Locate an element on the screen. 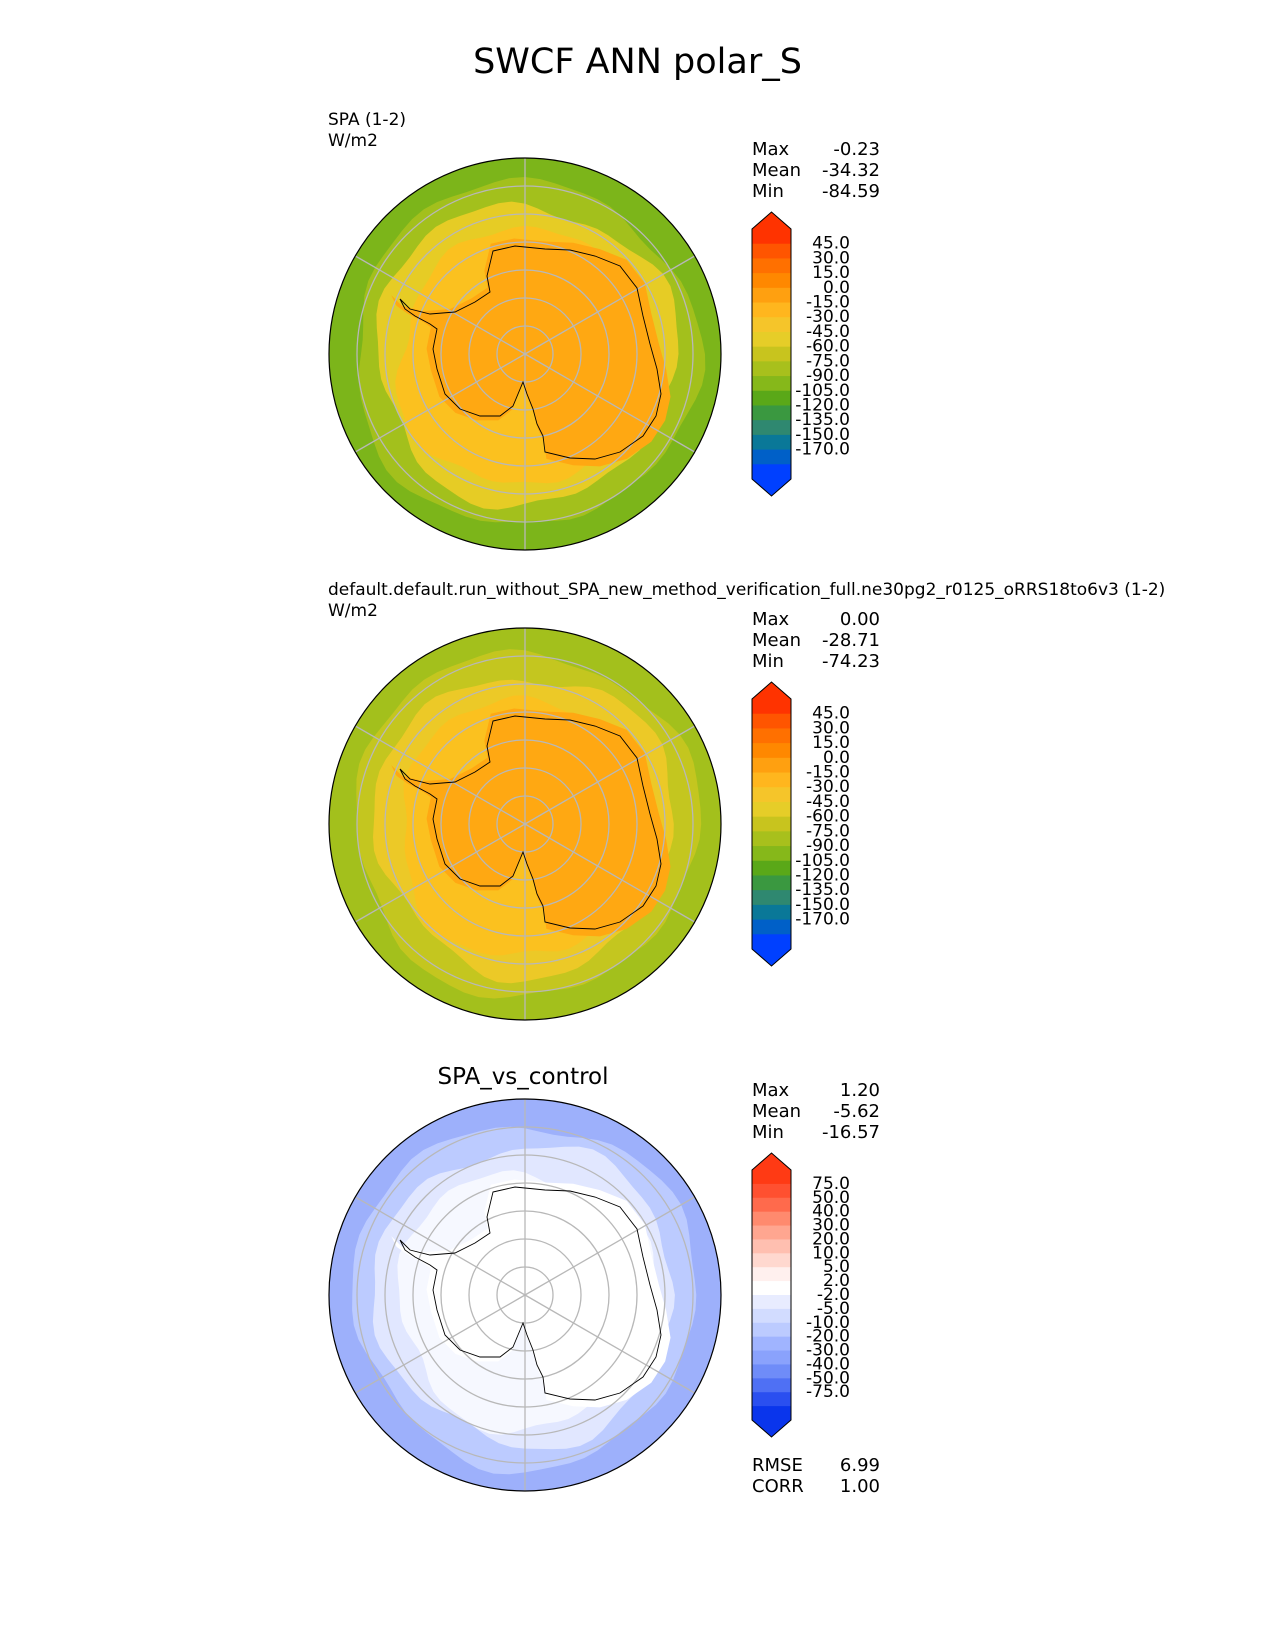 This screenshot has height=1650, width=1275. panel-1-units: W/m2 is located at coordinates (353, 141).